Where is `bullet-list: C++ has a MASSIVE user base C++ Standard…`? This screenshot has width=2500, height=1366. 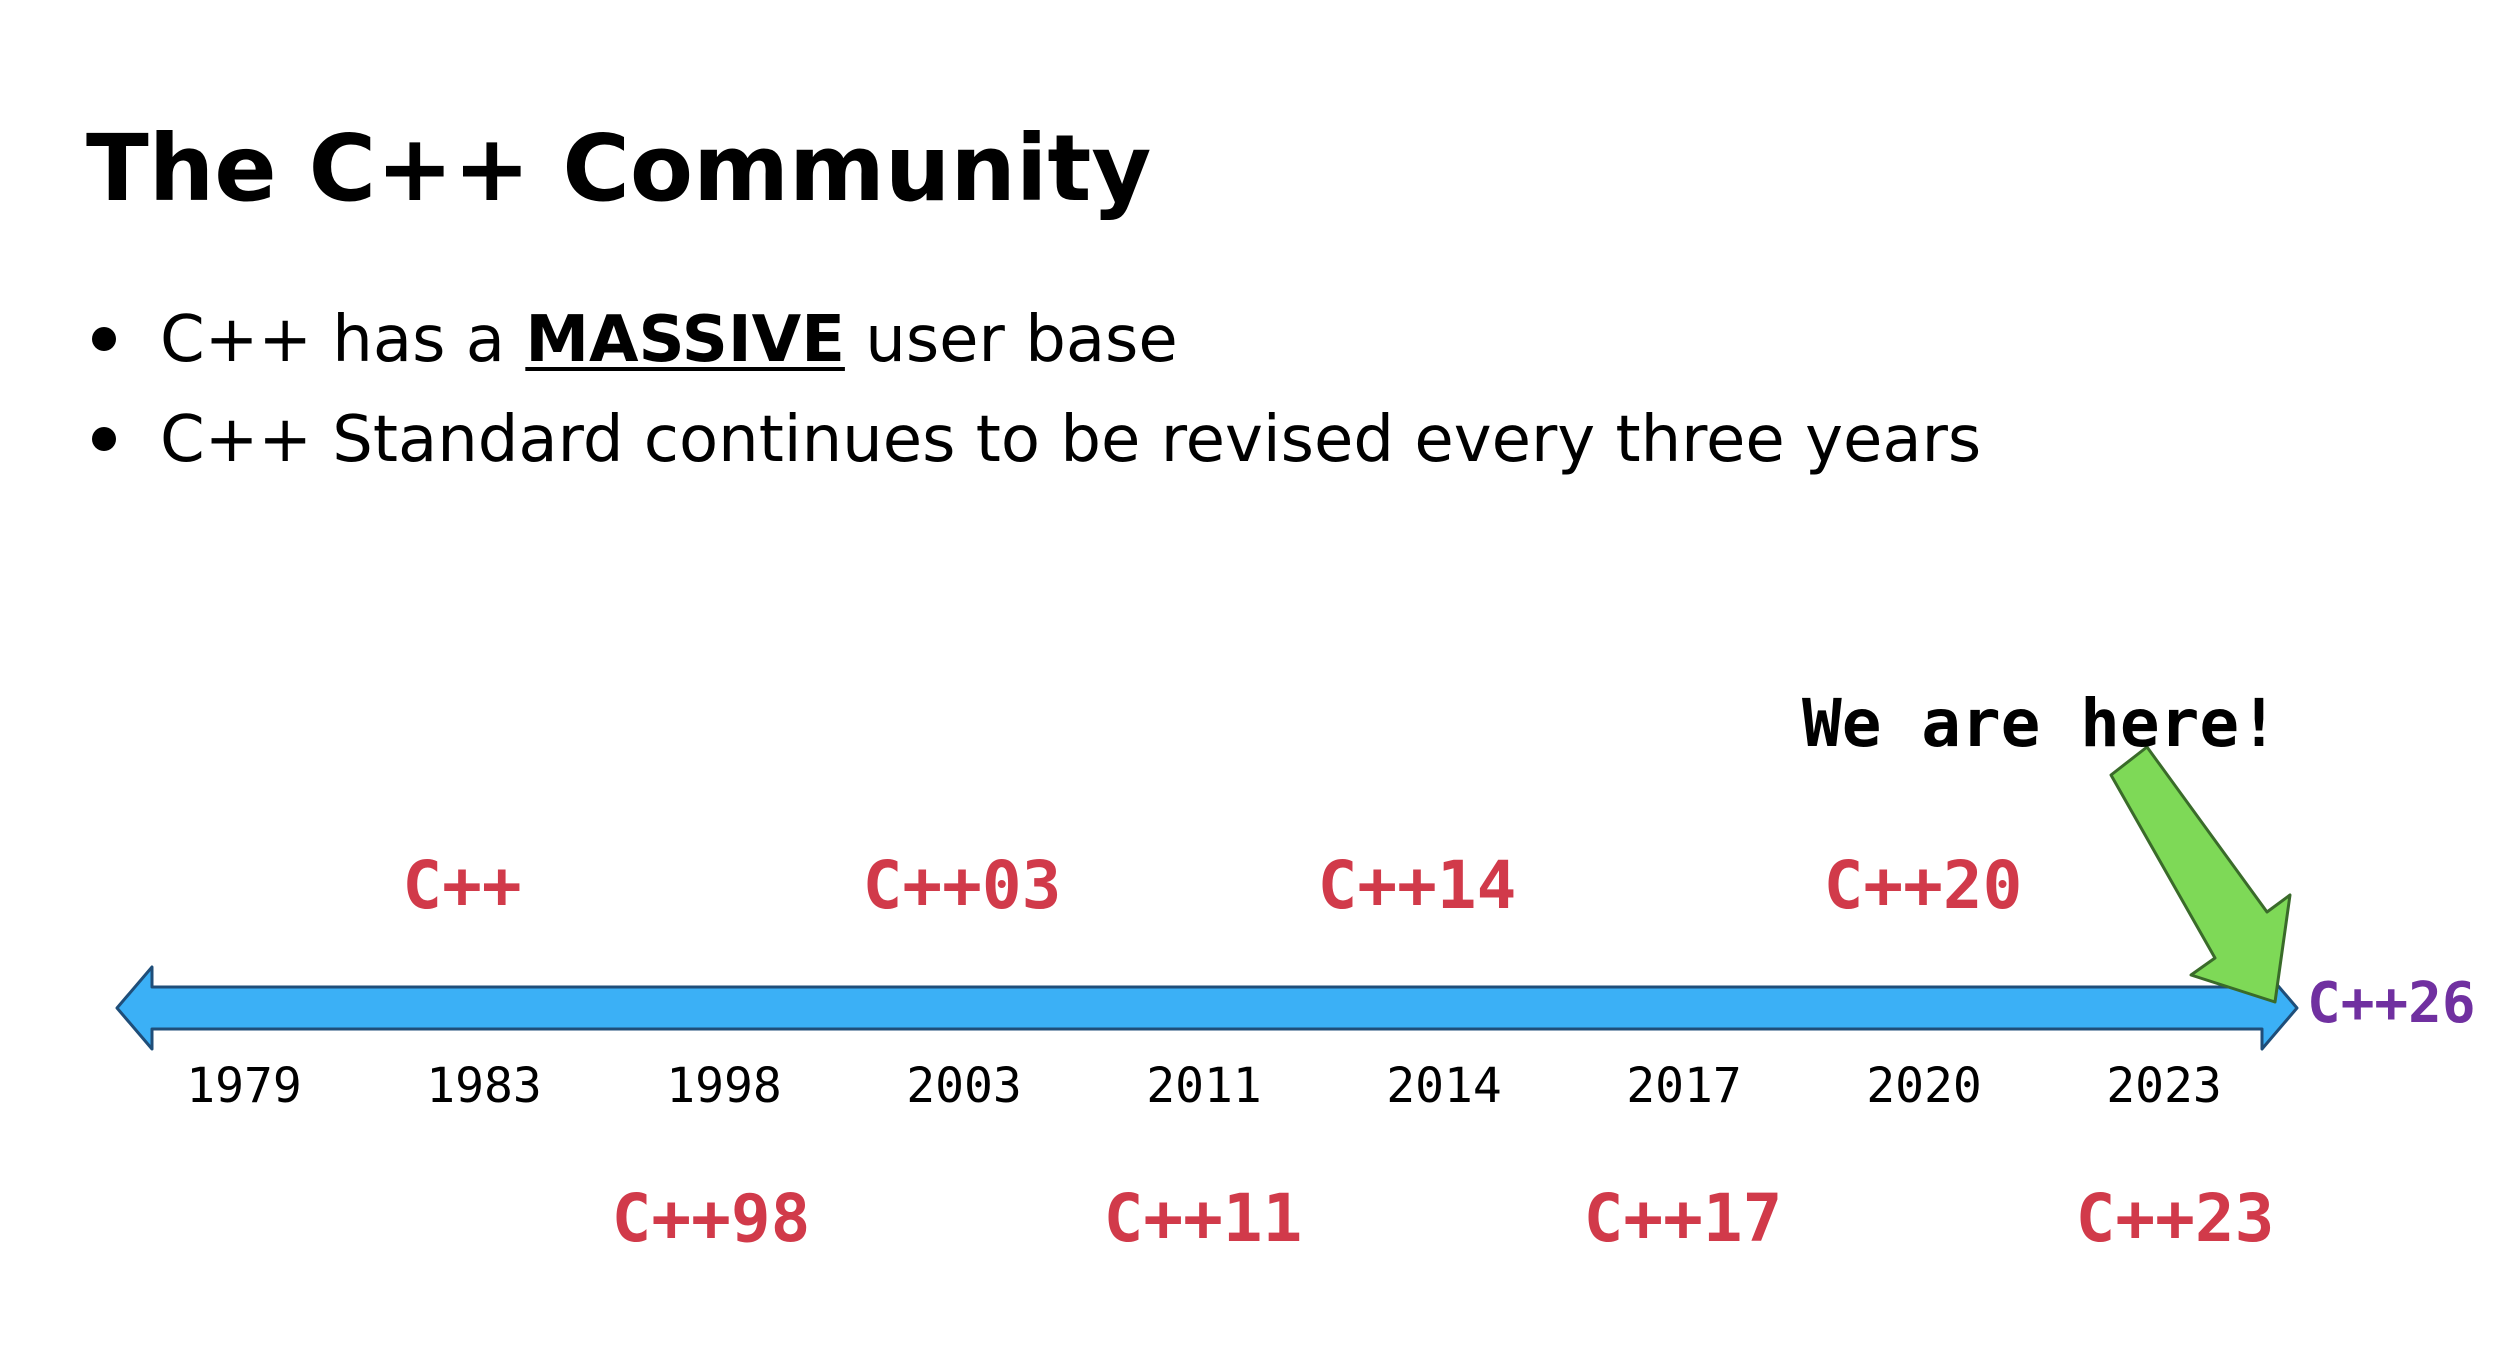 bullet-list: C++ has a MASSIVE user base C++ Standard… is located at coordinates (1033, 390).